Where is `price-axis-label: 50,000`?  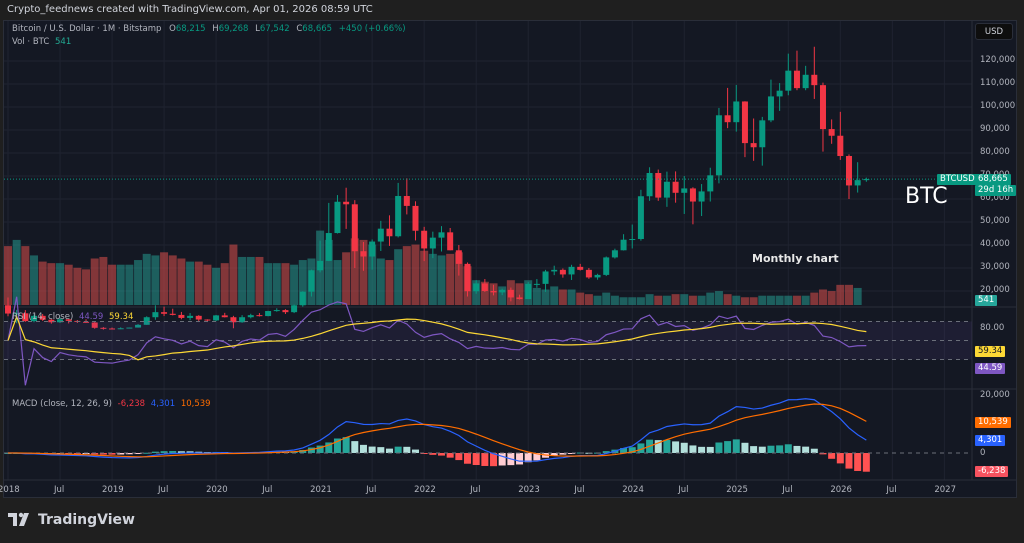 price-axis-label: 50,000 is located at coordinates (995, 221).